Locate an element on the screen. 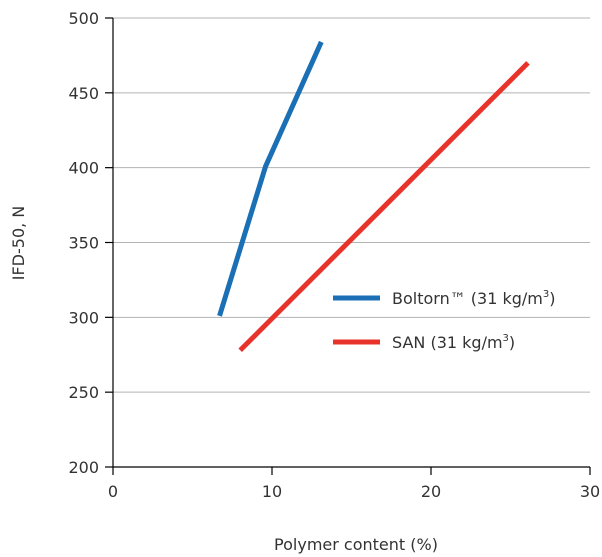 This screenshot has width=602, height=557. y-tick-label: 350 is located at coordinates (83, 243).